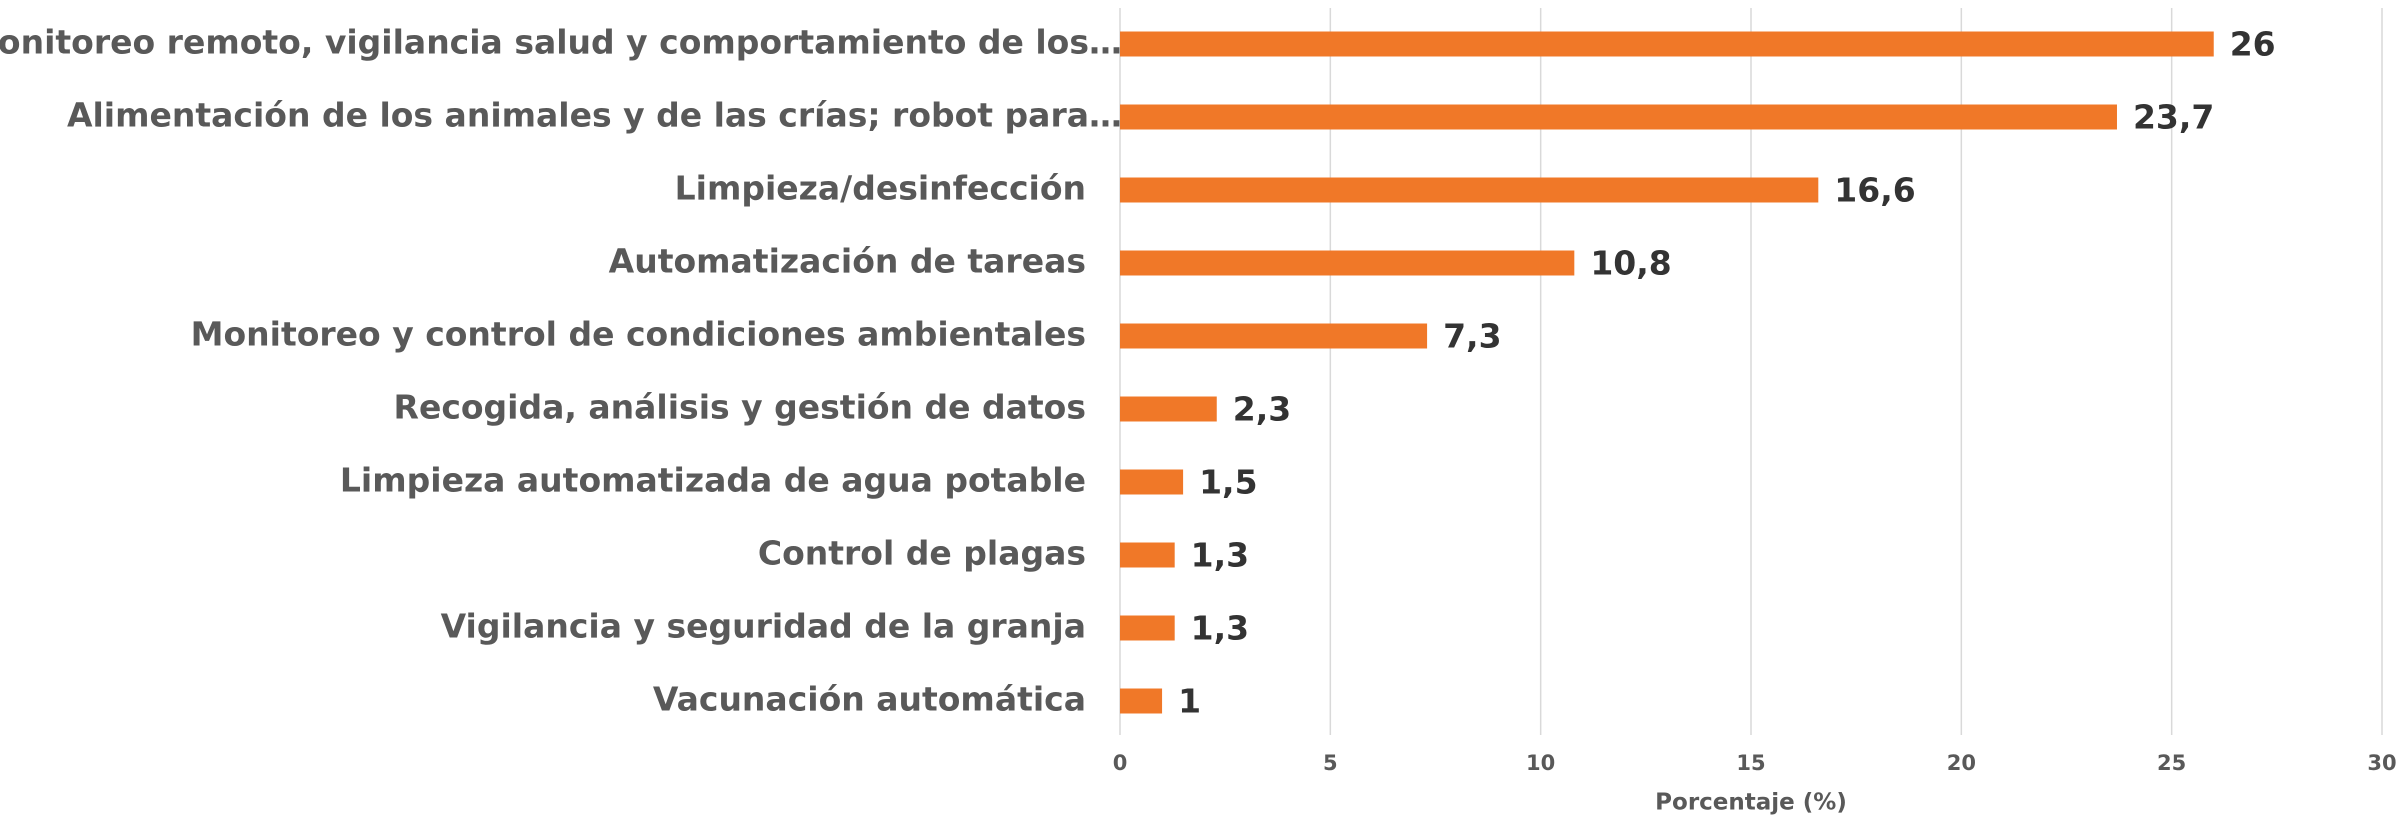 Image resolution: width=2402 pixels, height=818 pixels. What do you see at coordinates (1330, 763) in the screenshot?
I see `x-tick-label: 5` at bounding box center [1330, 763].